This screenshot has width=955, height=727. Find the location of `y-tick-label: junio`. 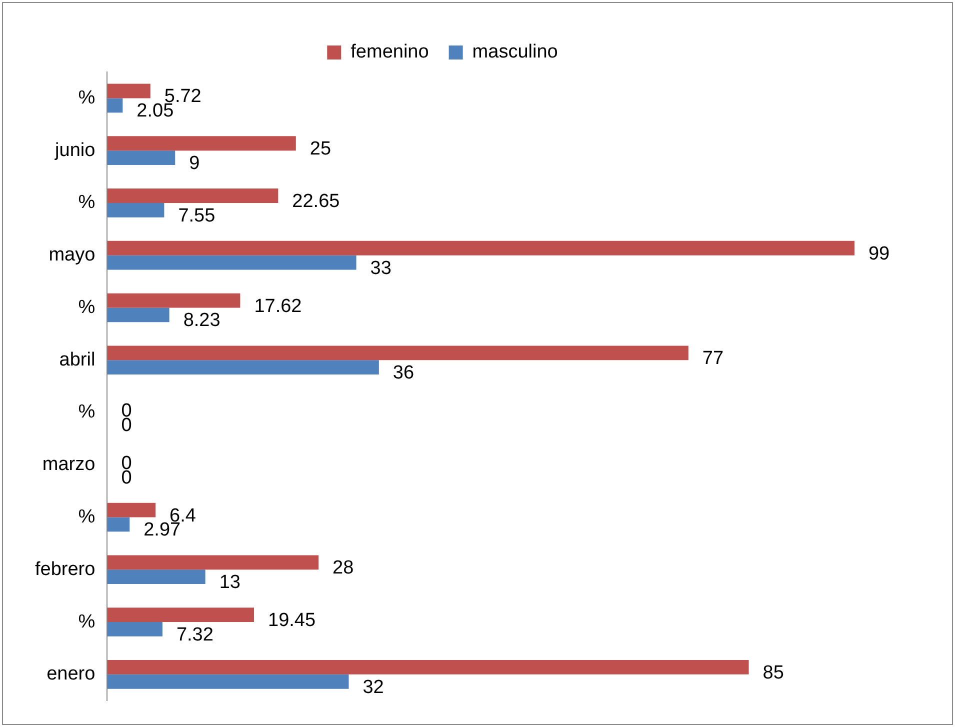

y-tick-label: junio is located at coordinates (75, 150).